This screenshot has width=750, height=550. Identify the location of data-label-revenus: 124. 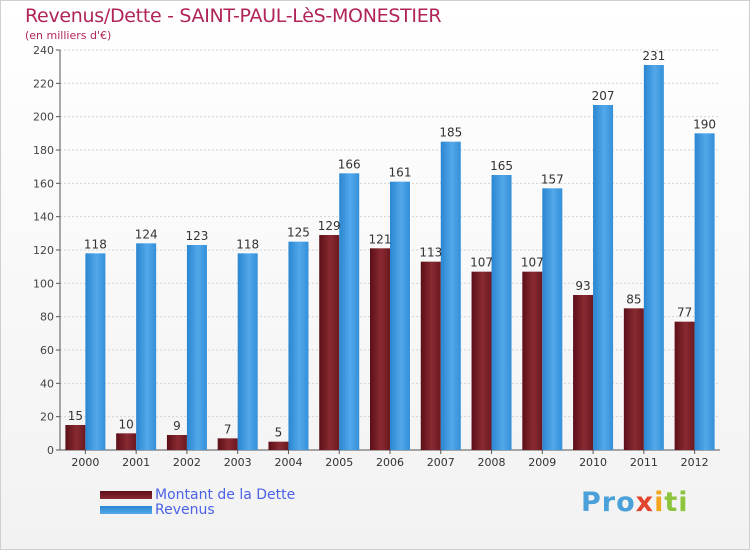
(146, 234).